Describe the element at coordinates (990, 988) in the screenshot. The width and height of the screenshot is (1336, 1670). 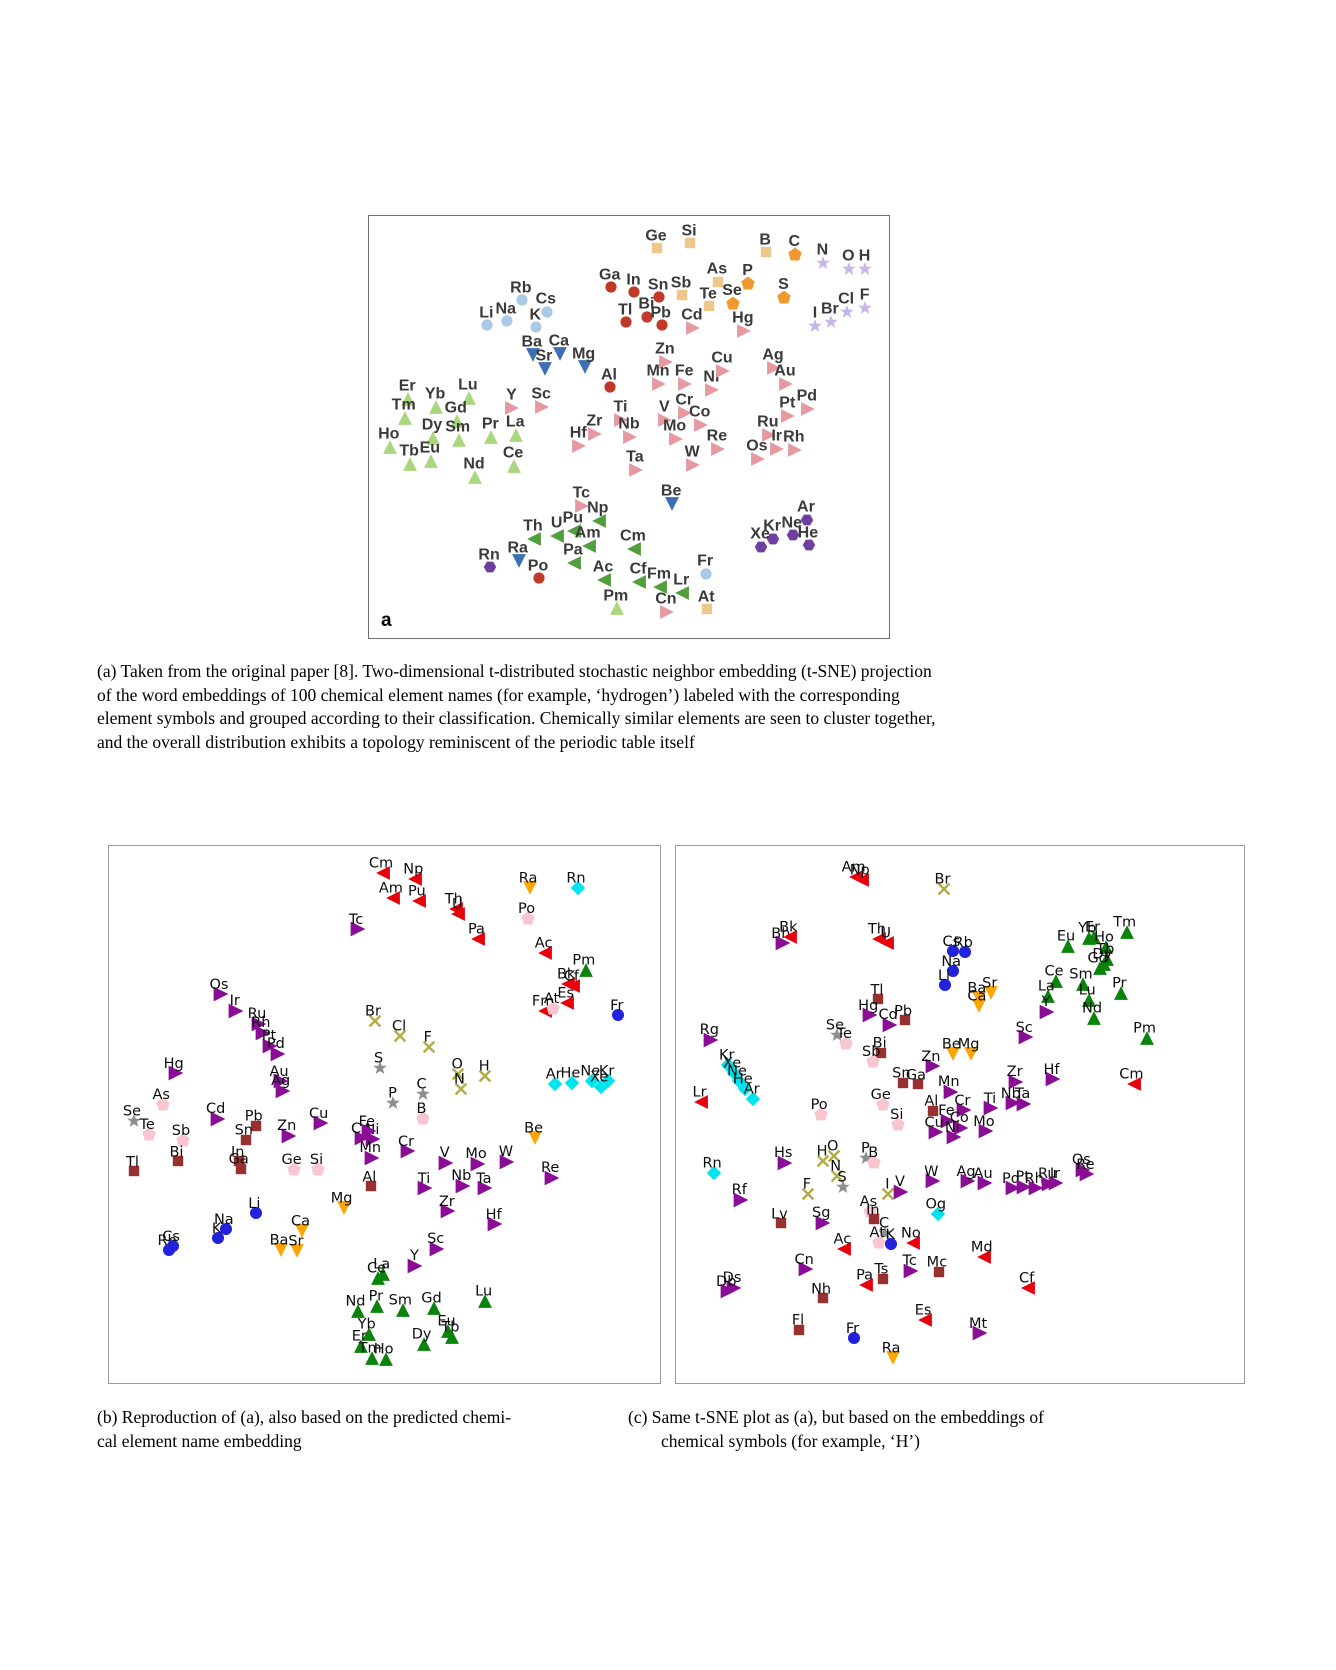
I see `point-Sr: Sr` at that location.